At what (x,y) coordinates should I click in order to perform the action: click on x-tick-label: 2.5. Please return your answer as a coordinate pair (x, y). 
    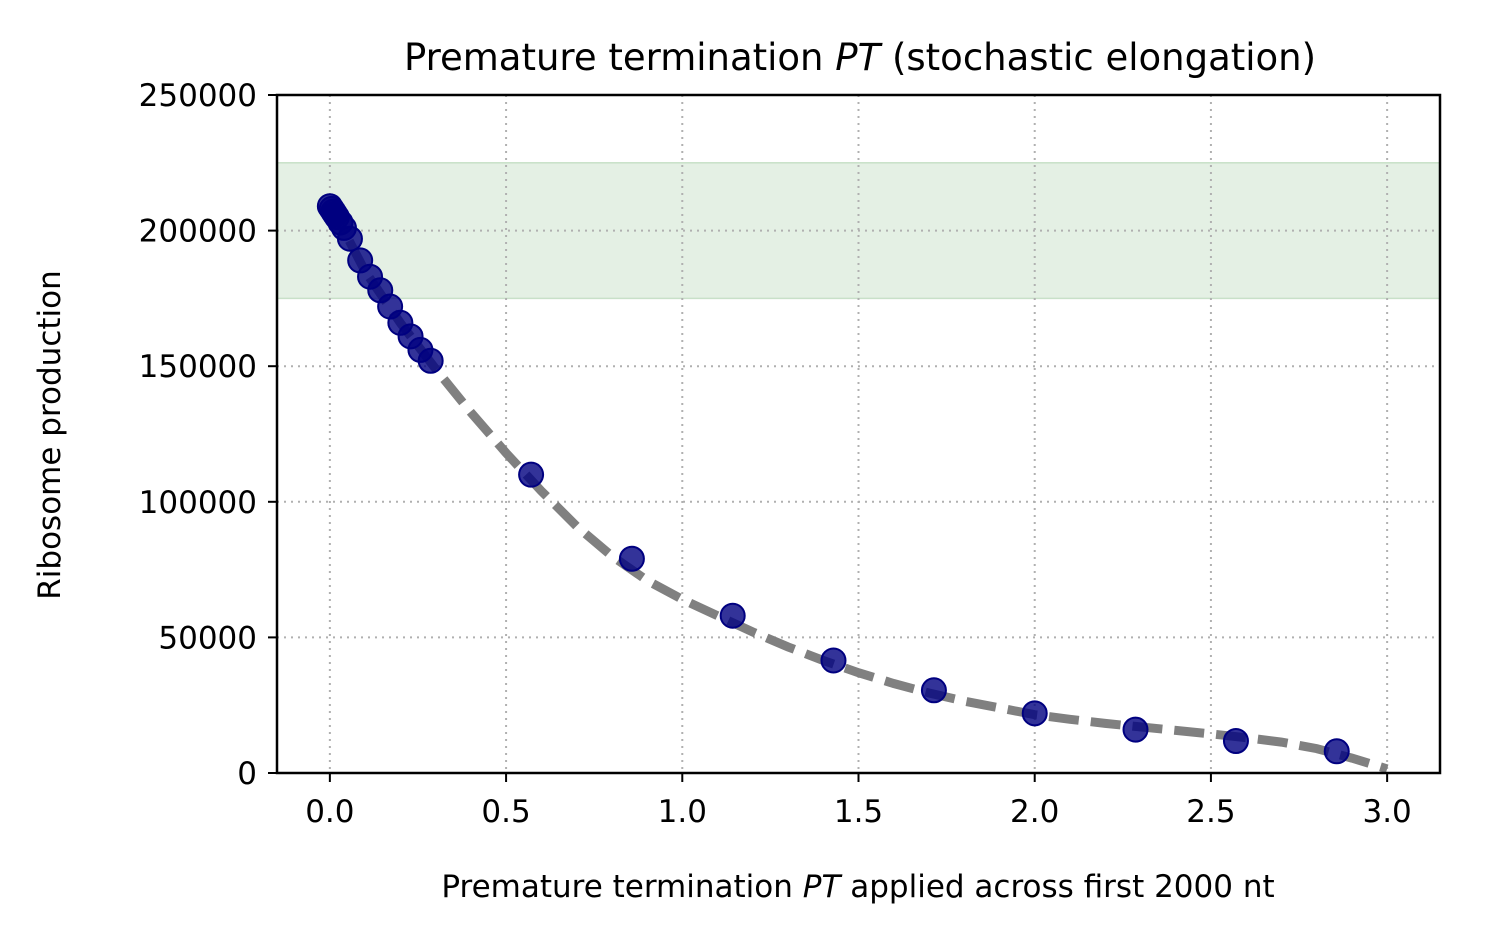
    Looking at the image, I should click on (1210, 812).